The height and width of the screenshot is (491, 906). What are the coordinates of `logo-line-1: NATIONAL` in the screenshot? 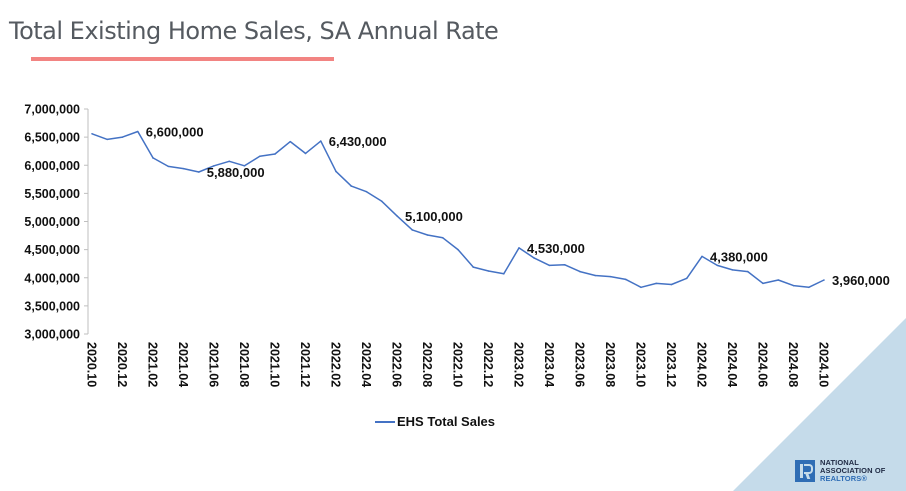 It's located at (839, 462).